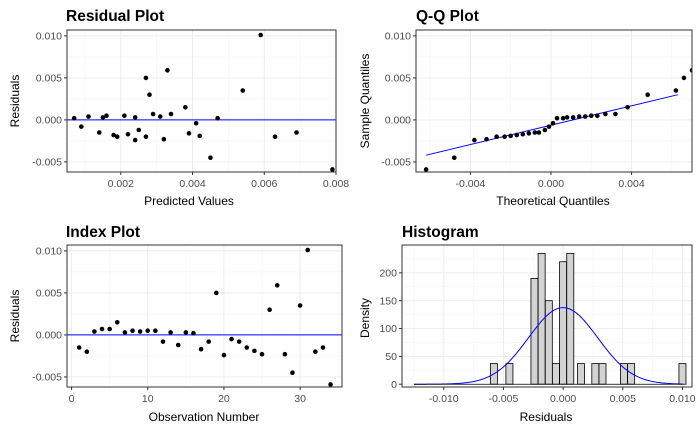  Describe the element at coordinates (15, 101) in the screenshot. I see `residual-plot-ylabel: Residuals` at that location.